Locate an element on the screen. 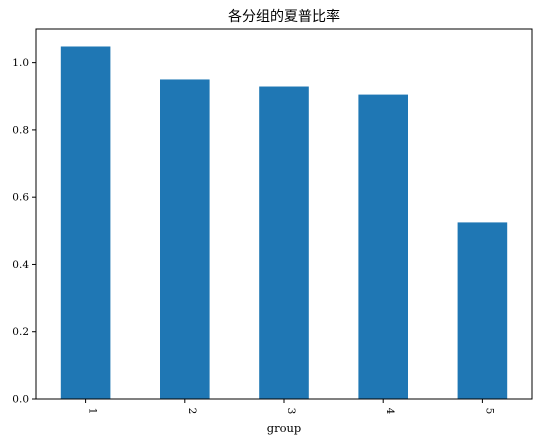  y-tick-label: 0.0 is located at coordinates (20, 400).